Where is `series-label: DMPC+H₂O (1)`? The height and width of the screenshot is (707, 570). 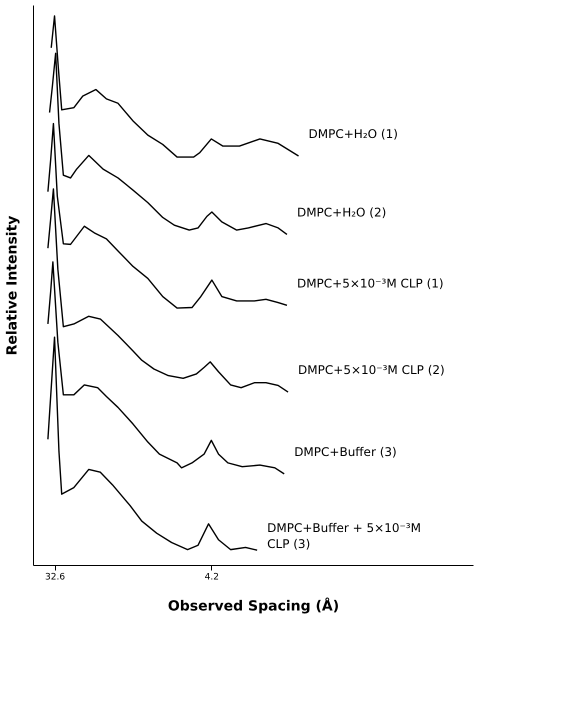 series-label: DMPC+H₂O (1) is located at coordinates (353, 133).